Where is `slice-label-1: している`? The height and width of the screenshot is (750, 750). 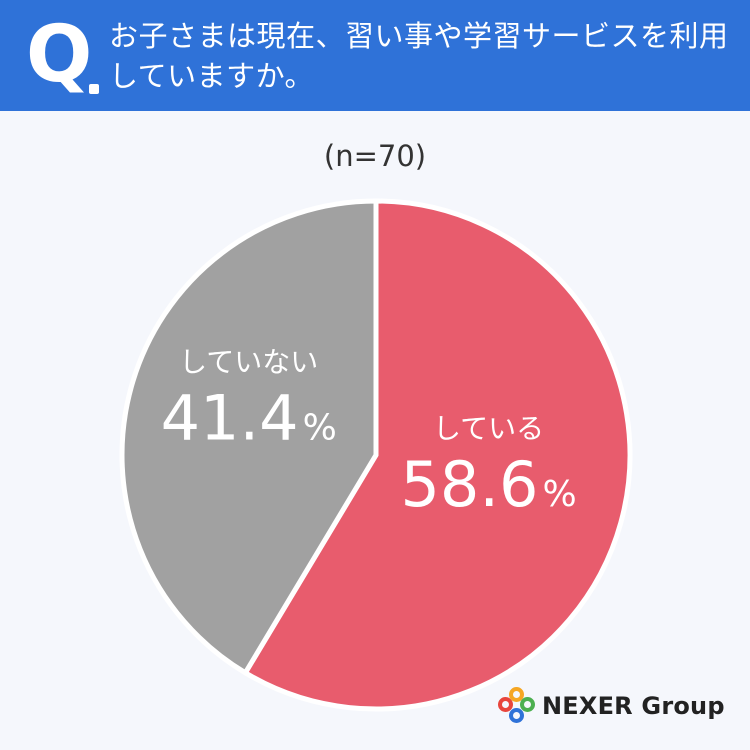 slice-label-1: している is located at coordinates (488, 428).